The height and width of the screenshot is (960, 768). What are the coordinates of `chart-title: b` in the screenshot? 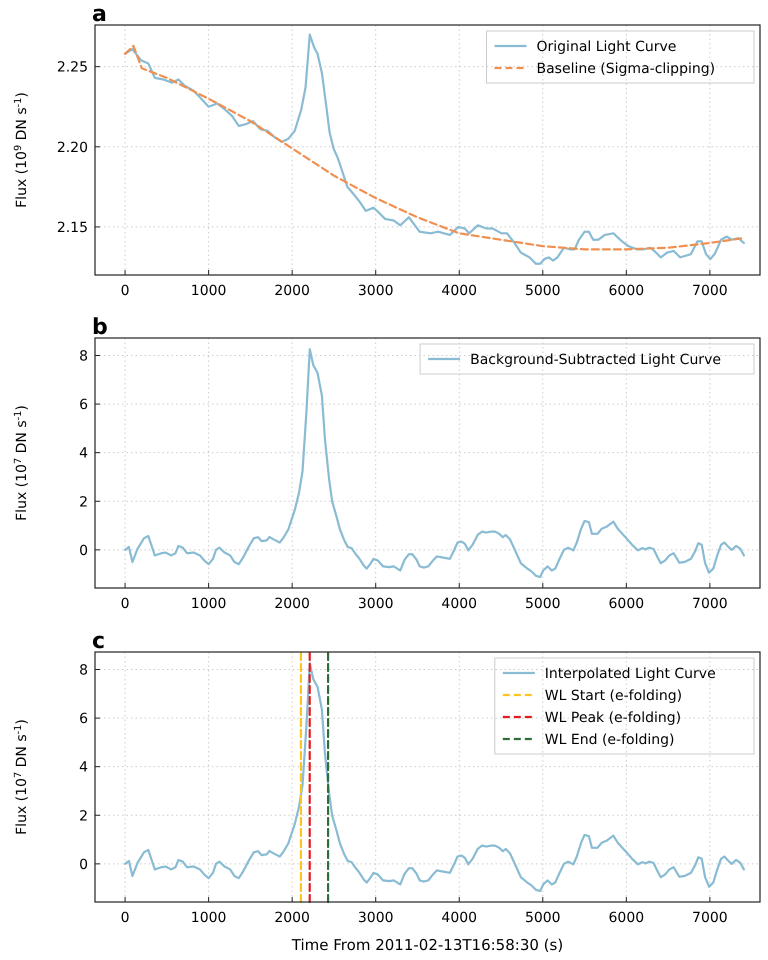 It's located at (100, 327).